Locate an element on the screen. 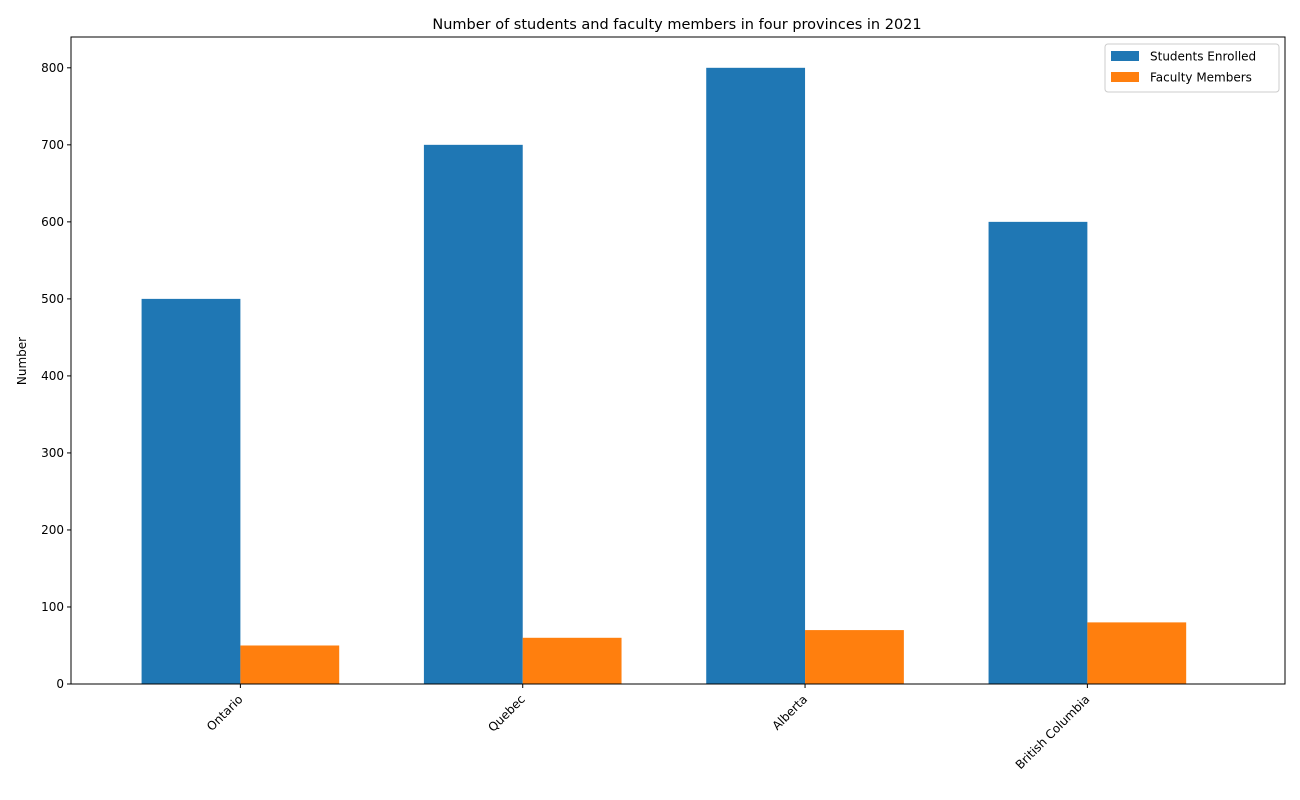  x-tick-label: Ontario is located at coordinates (225, 713).